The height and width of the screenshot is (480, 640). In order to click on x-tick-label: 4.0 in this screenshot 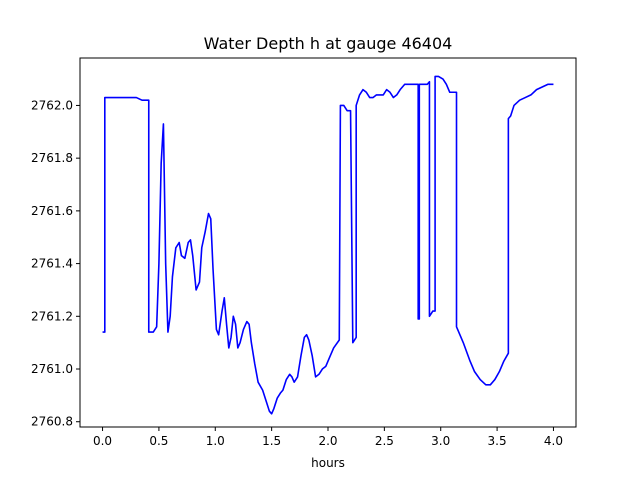, I will do `click(553, 441)`.